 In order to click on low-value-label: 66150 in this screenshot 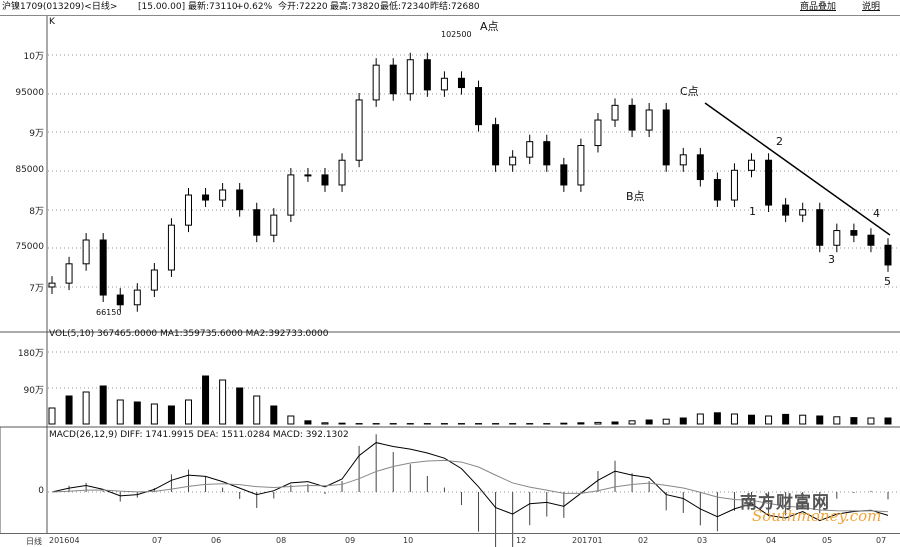, I will do `click(109, 312)`.